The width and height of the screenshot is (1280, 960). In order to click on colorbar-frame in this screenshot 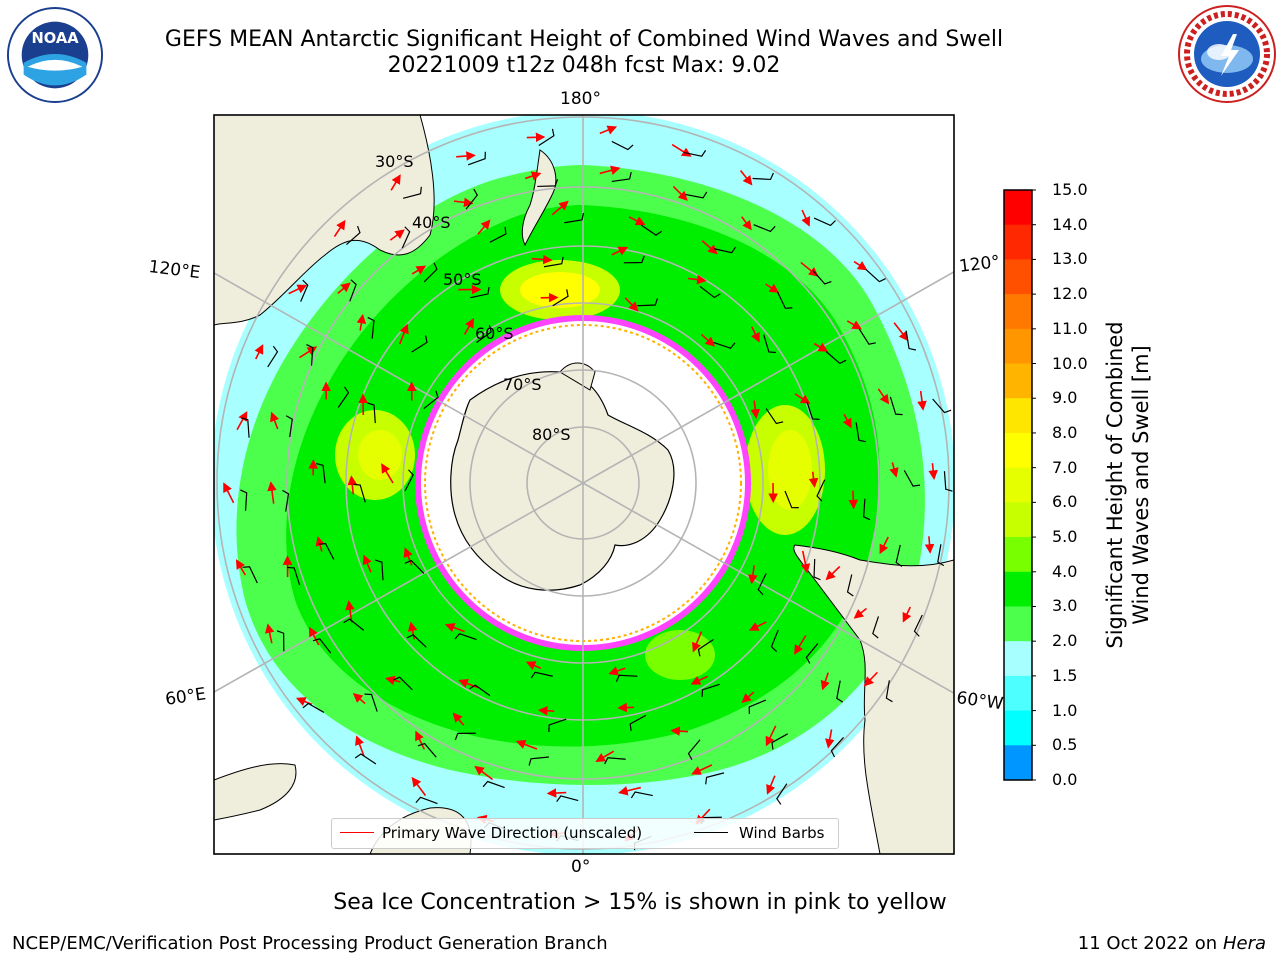, I will do `click(1018, 485)`.